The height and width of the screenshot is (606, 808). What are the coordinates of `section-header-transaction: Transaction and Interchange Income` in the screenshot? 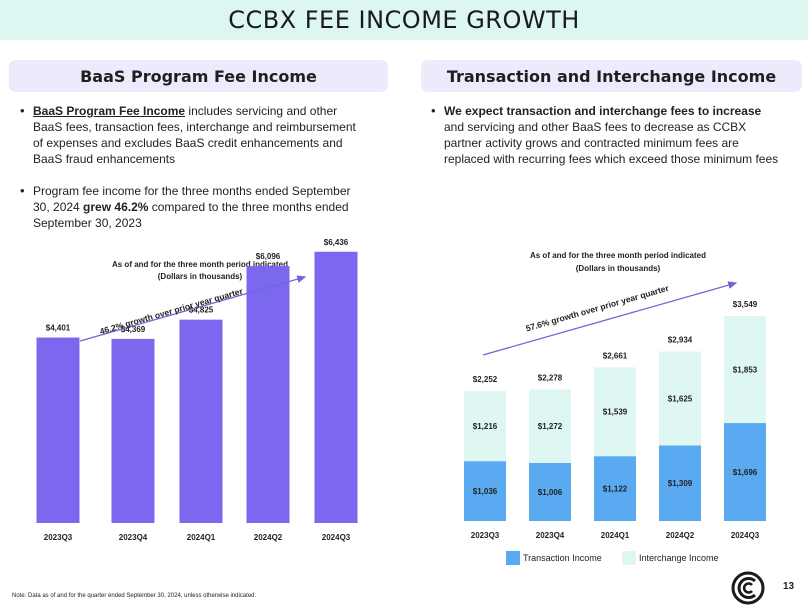 It's located at (611, 76).